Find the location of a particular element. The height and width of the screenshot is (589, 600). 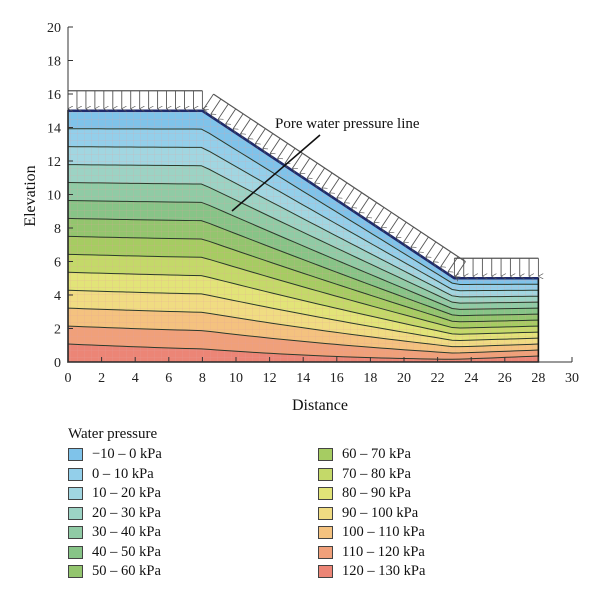

legend-label: 70 – 80 kPa is located at coordinates (376, 473).